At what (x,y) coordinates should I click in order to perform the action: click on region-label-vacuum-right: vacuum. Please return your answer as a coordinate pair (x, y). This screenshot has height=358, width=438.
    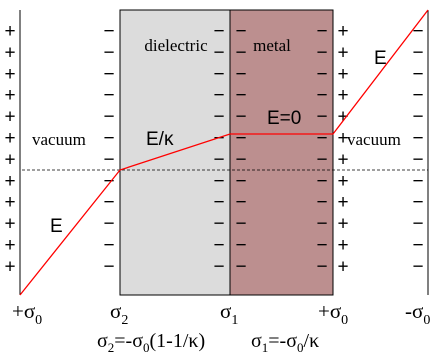
    Looking at the image, I should click on (374, 139).